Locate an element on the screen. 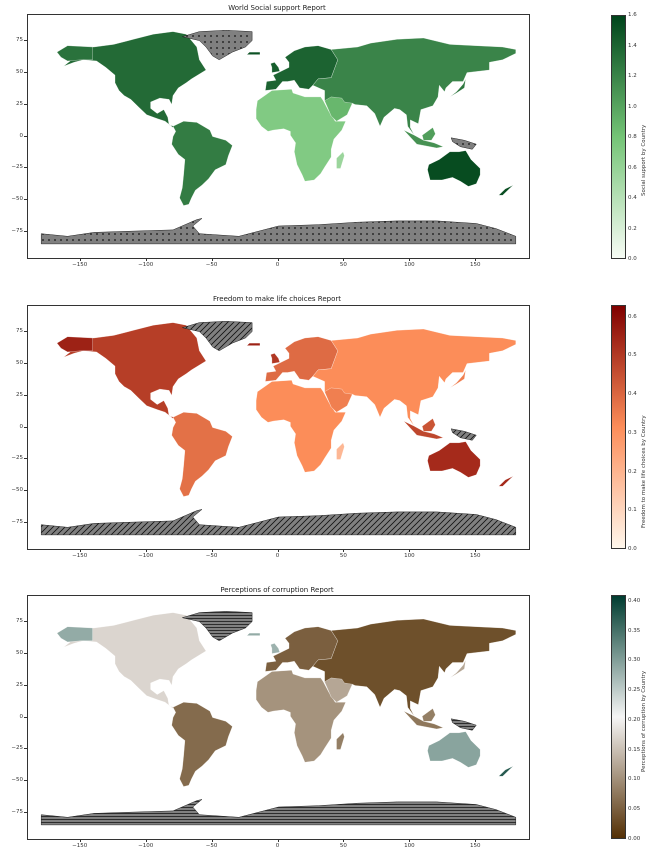 The height and width of the screenshot is (854, 659). map-title: Freedom to make life choices Report is located at coordinates (277, 299).